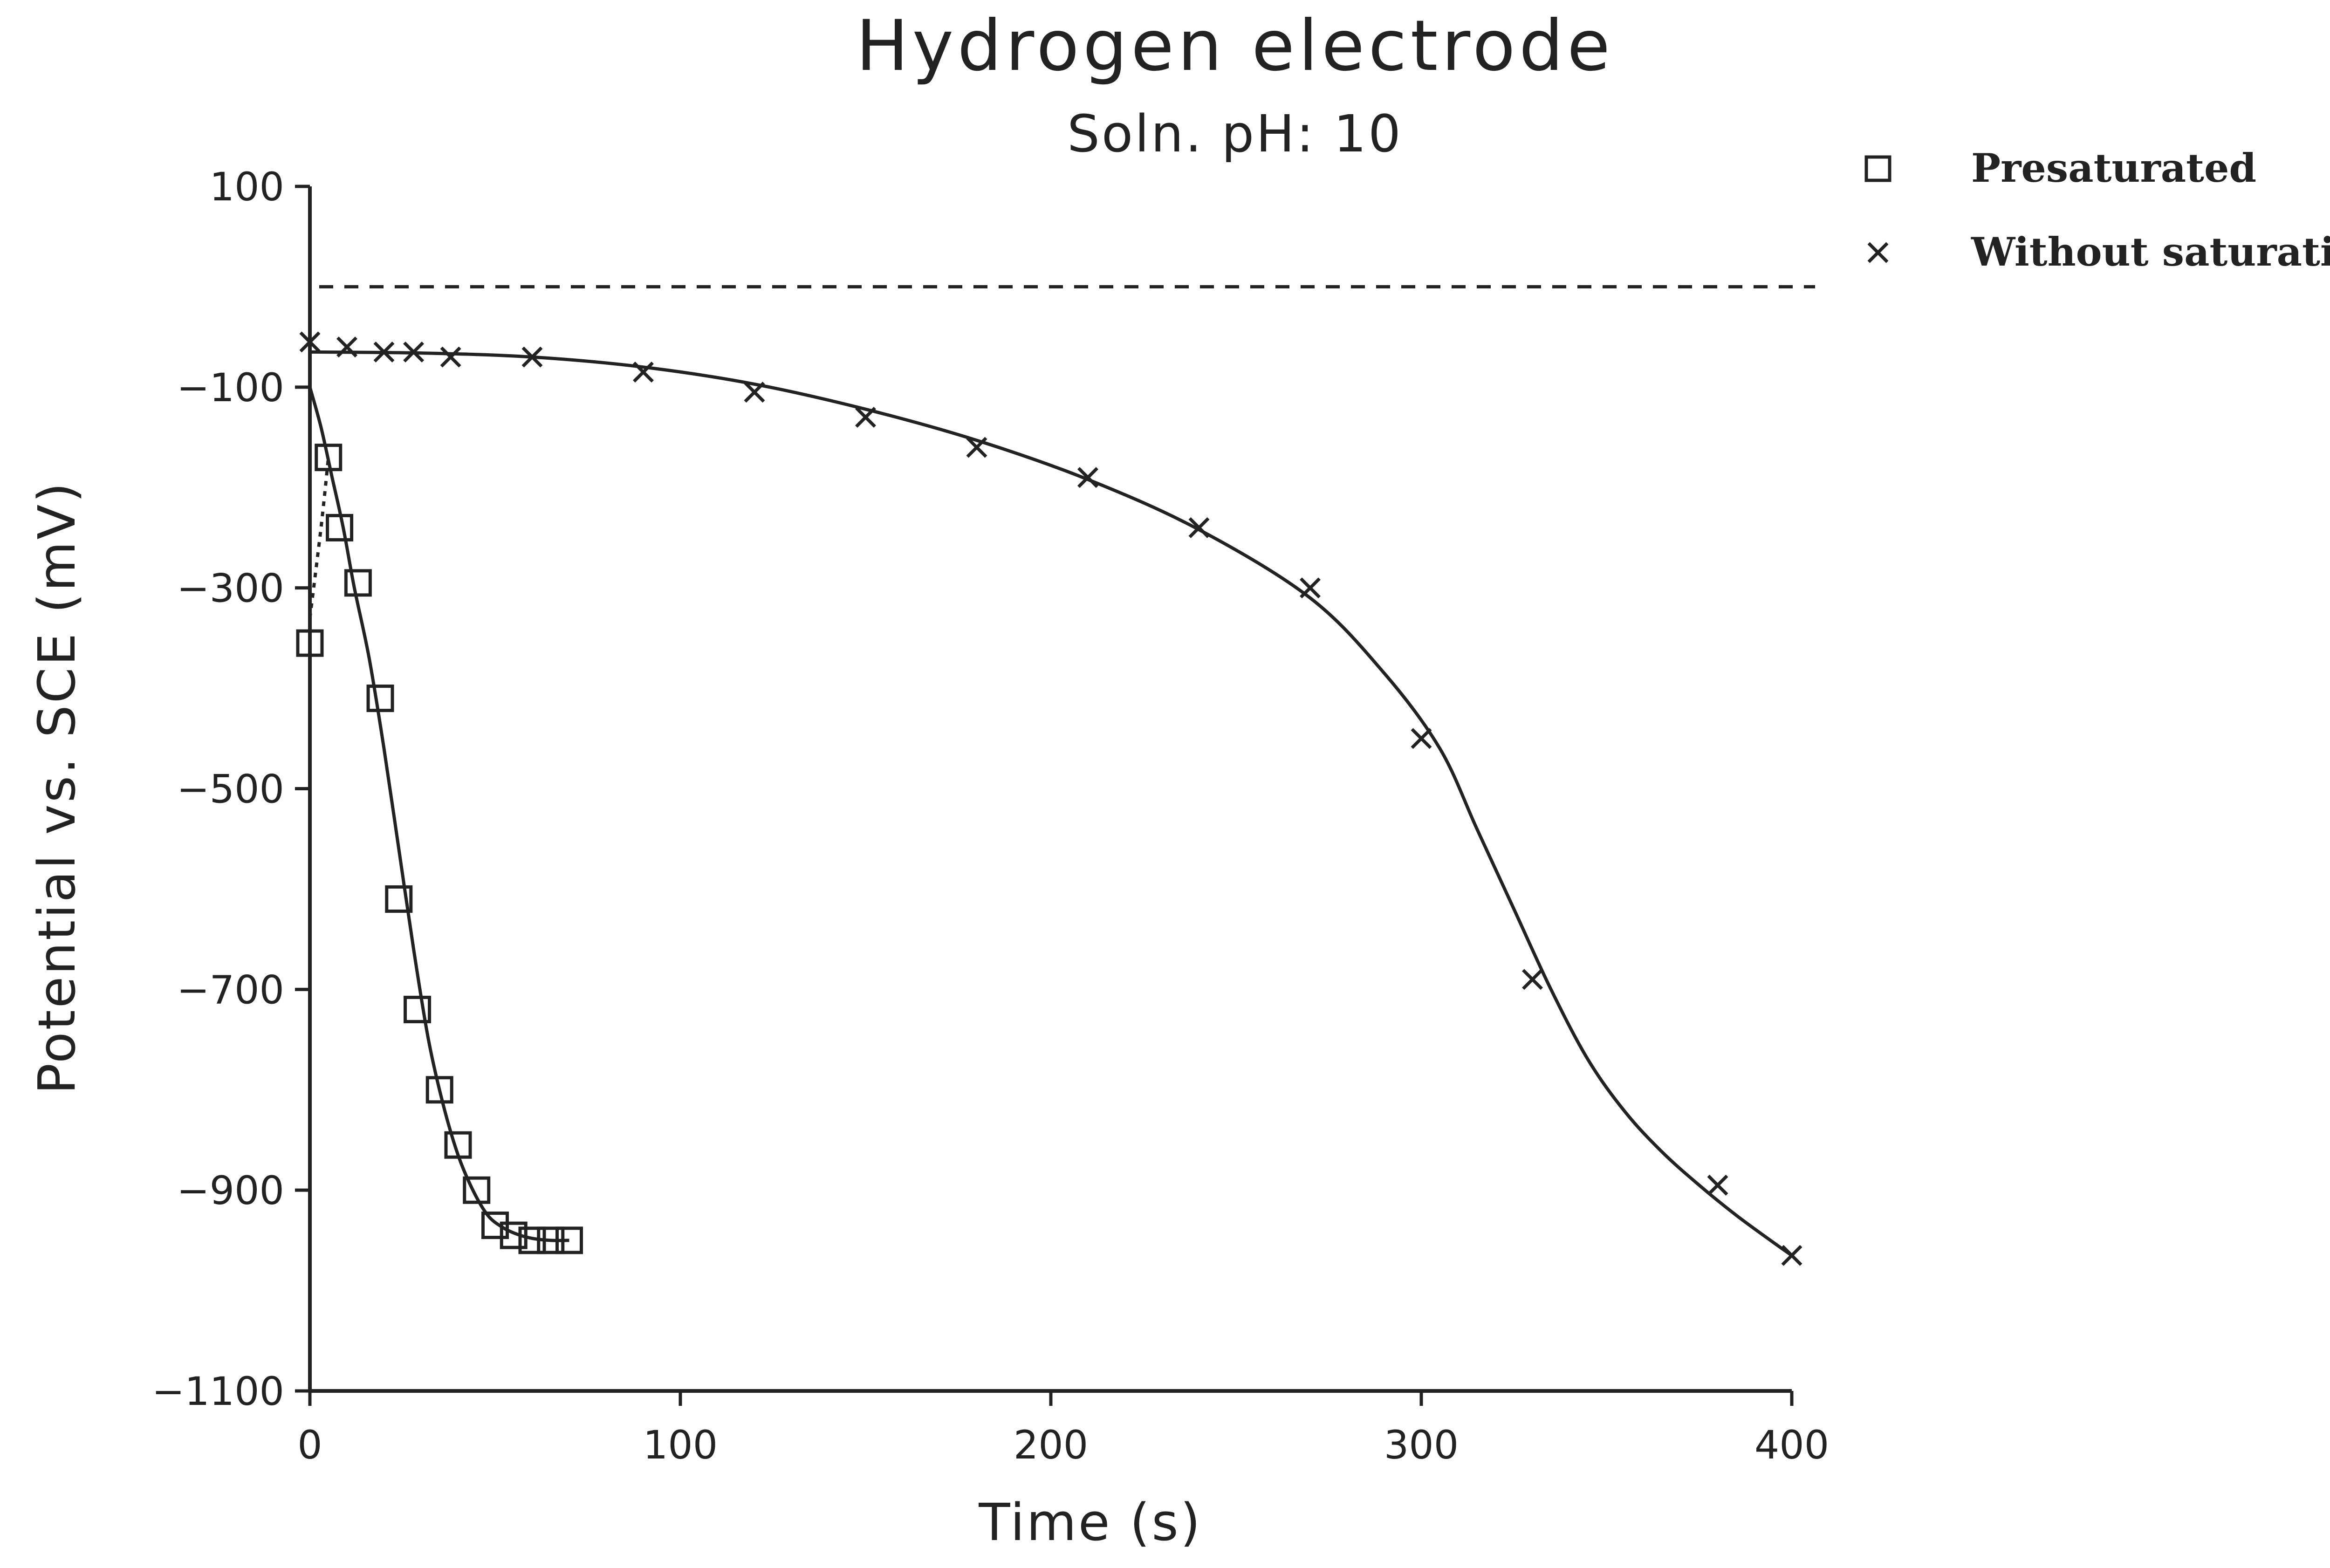 The height and width of the screenshot is (1568, 2330). I want to click on legend-item: Without saturating, so click(2098, 252).